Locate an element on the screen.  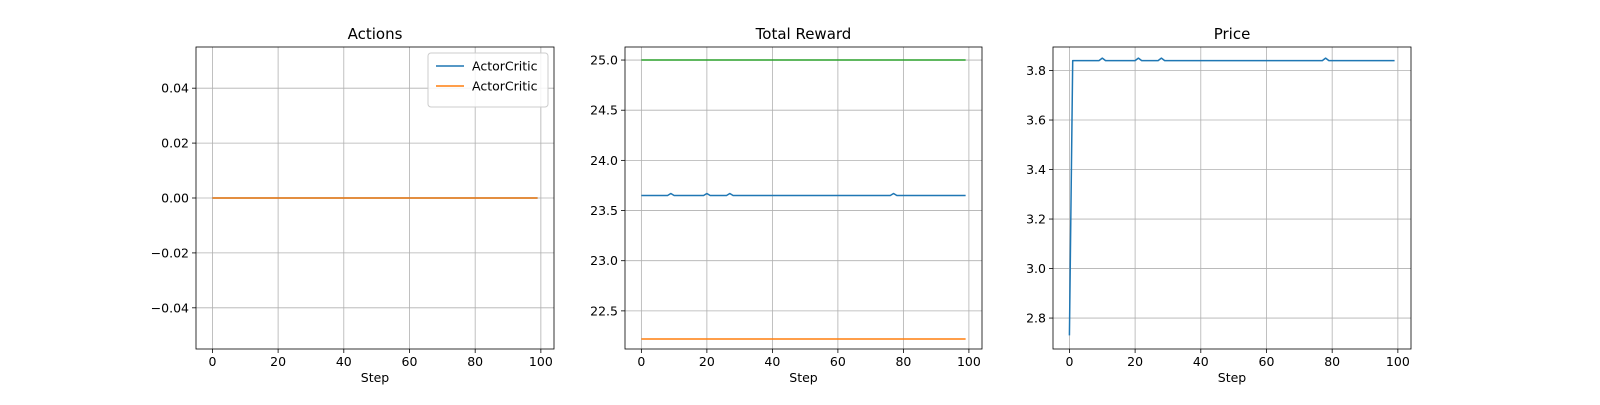
chart-title: Price is located at coordinates (1232, 34).